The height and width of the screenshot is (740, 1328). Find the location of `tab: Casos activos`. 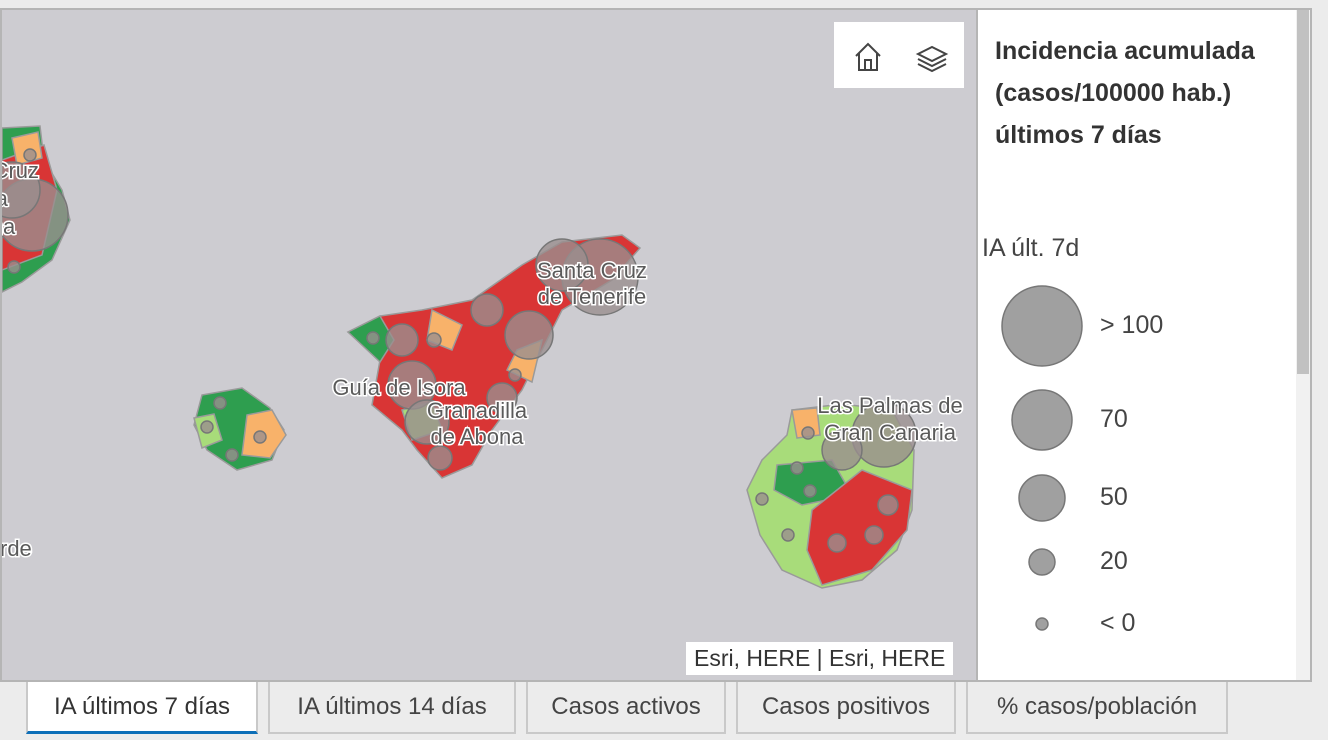

tab: Casos activos is located at coordinates (626, 708).